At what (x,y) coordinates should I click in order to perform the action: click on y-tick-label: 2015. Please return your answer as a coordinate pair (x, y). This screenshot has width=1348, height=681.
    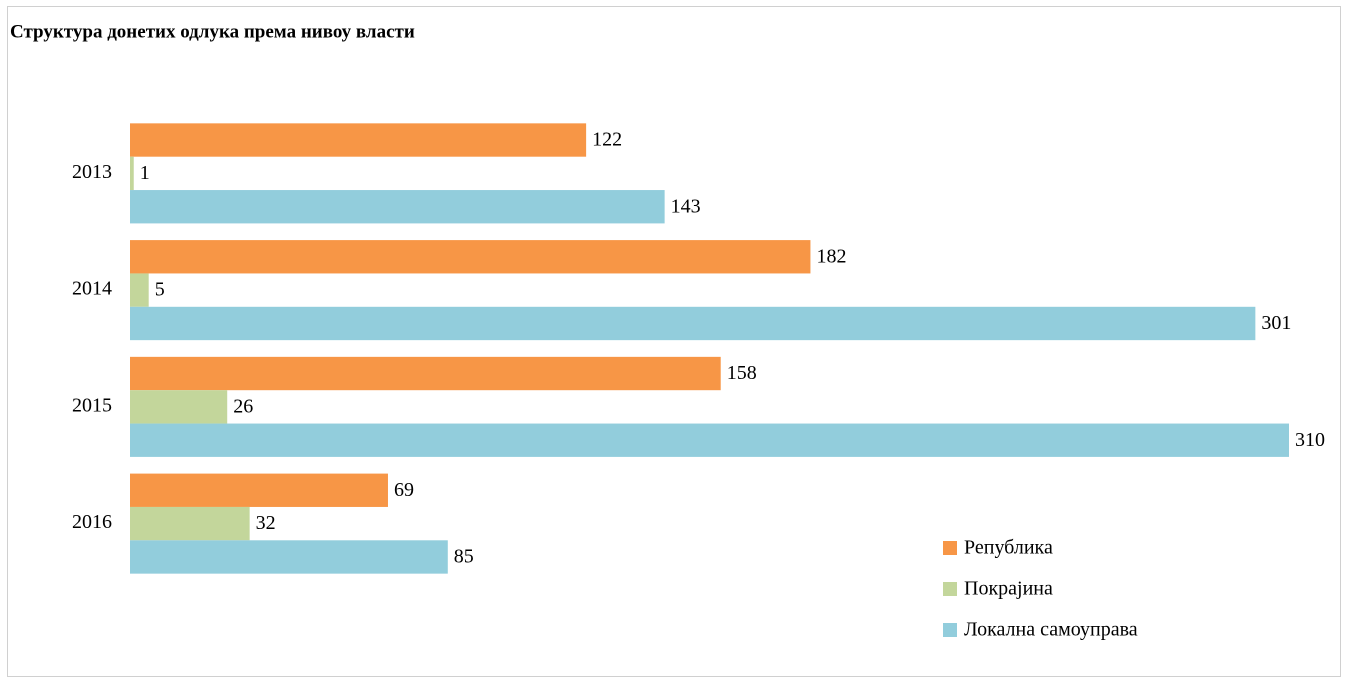
    Looking at the image, I should click on (92, 405).